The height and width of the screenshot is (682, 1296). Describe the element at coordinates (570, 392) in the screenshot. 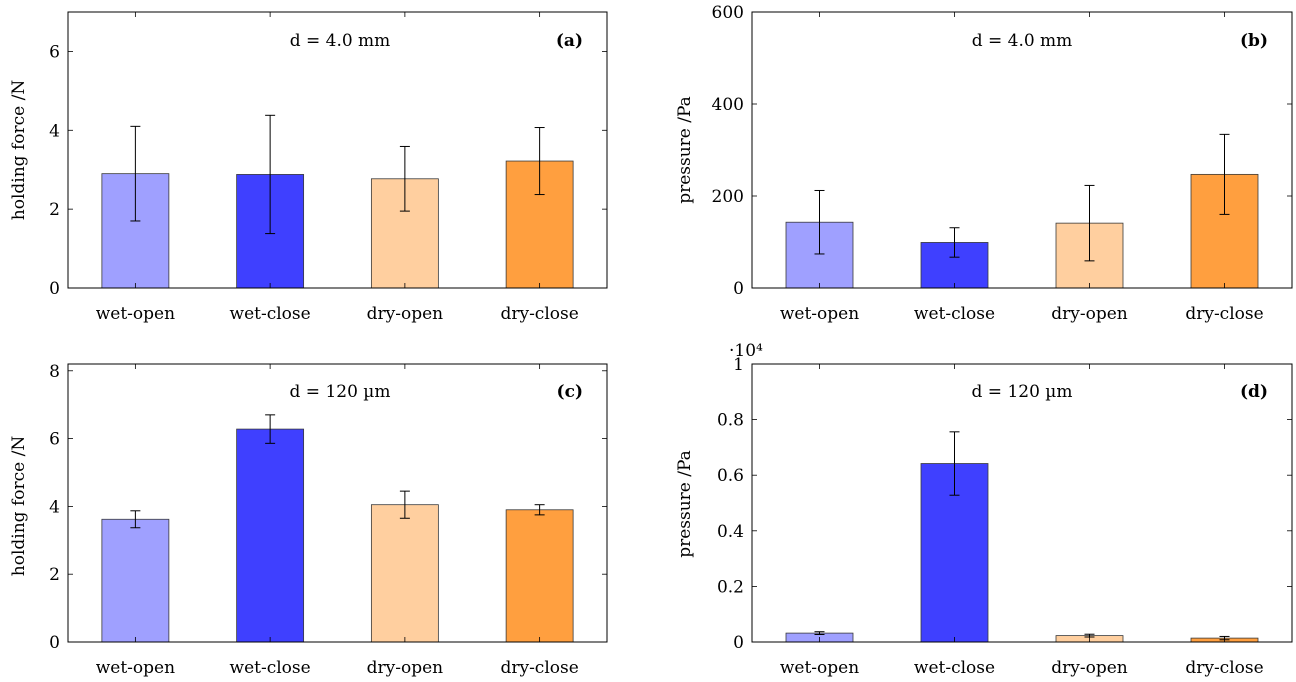

I see `panel-c-label: (c)` at that location.